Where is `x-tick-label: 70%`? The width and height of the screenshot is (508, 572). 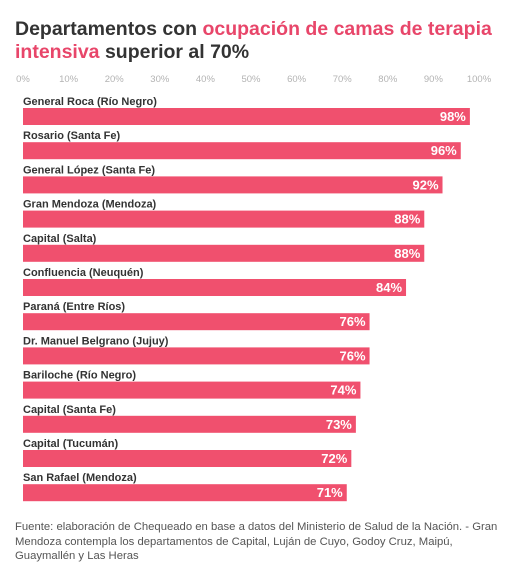 x-tick-label: 70% is located at coordinates (343, 79).